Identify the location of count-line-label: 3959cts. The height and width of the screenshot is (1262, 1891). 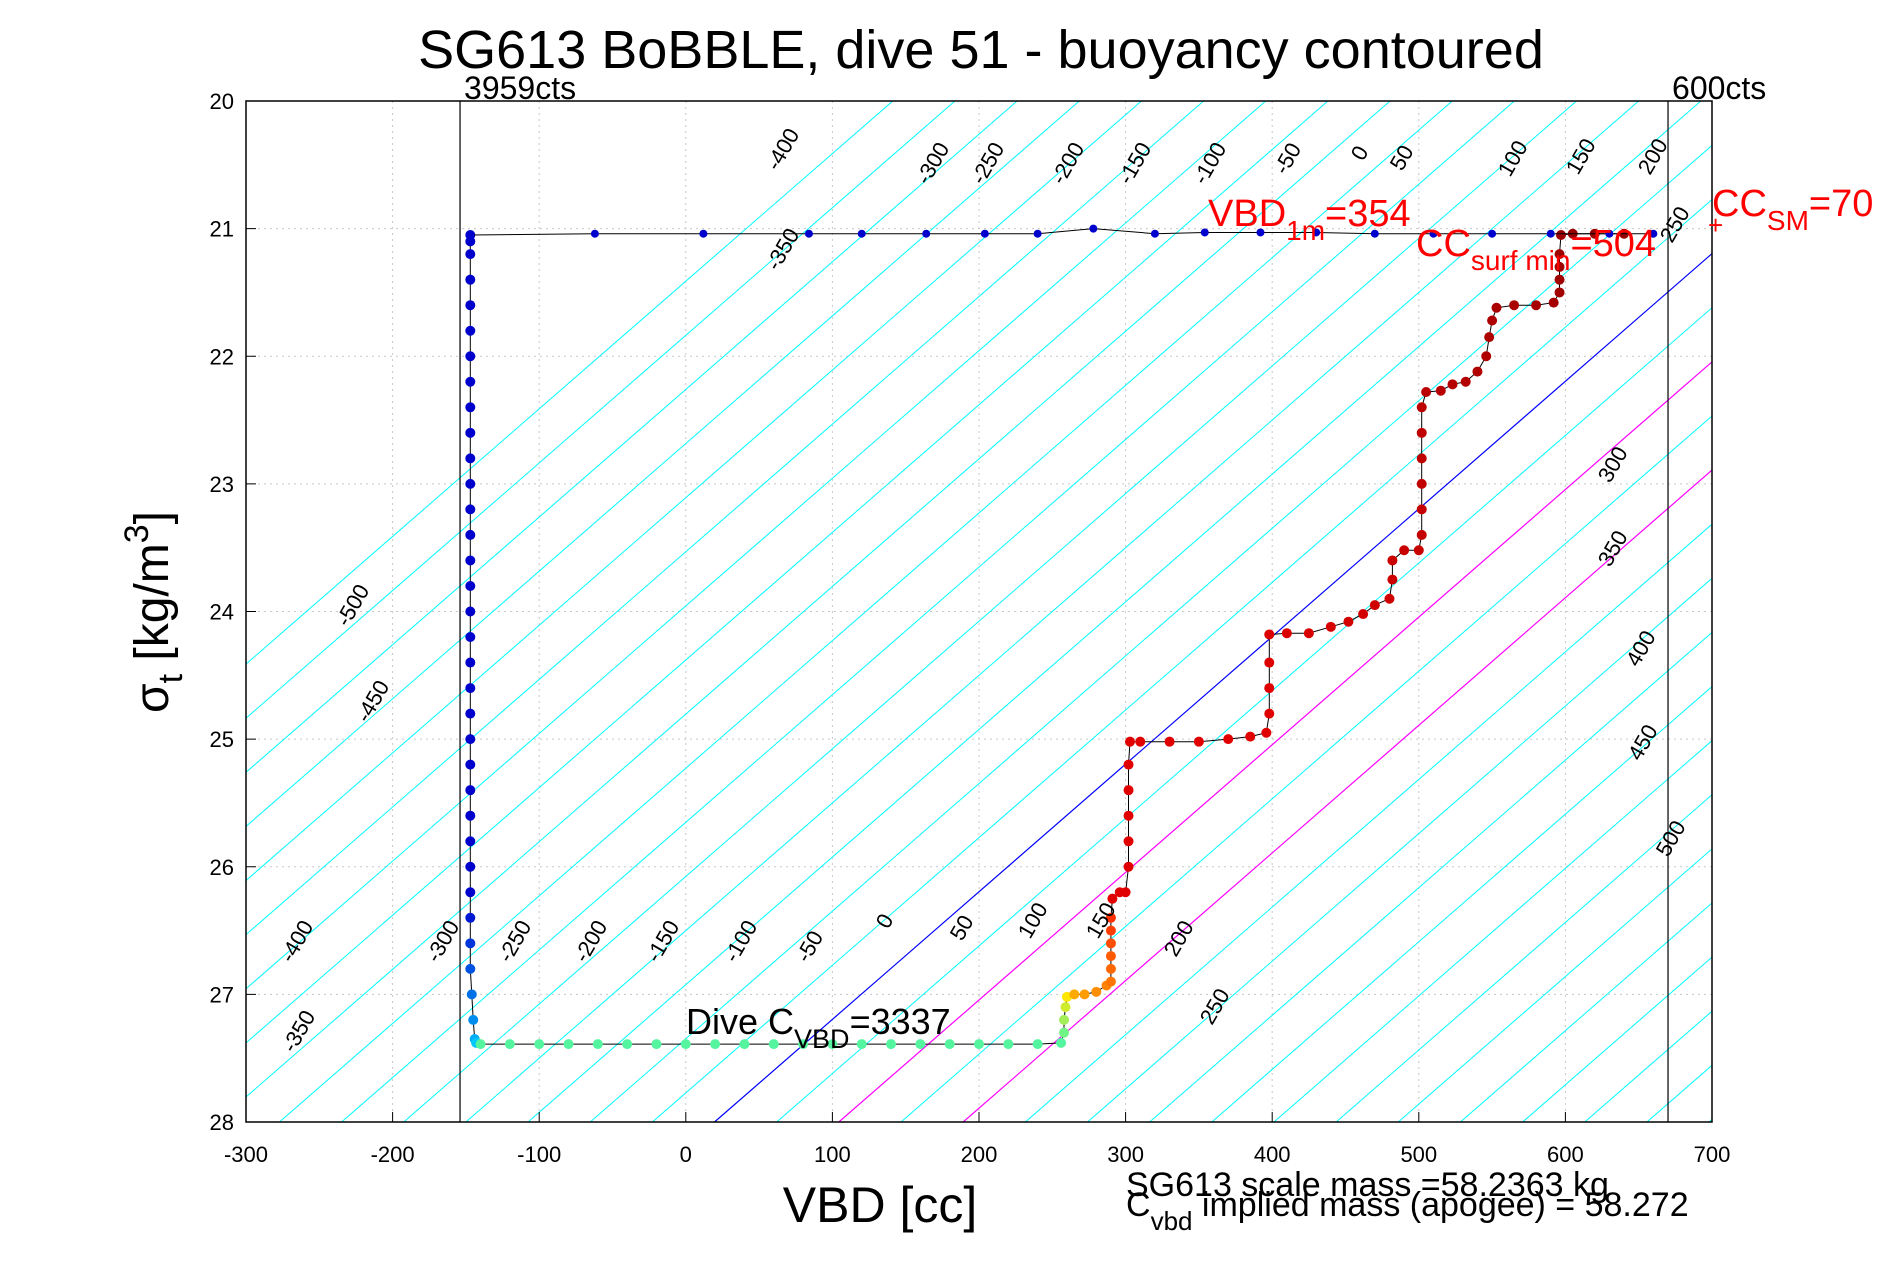
(520, 88).